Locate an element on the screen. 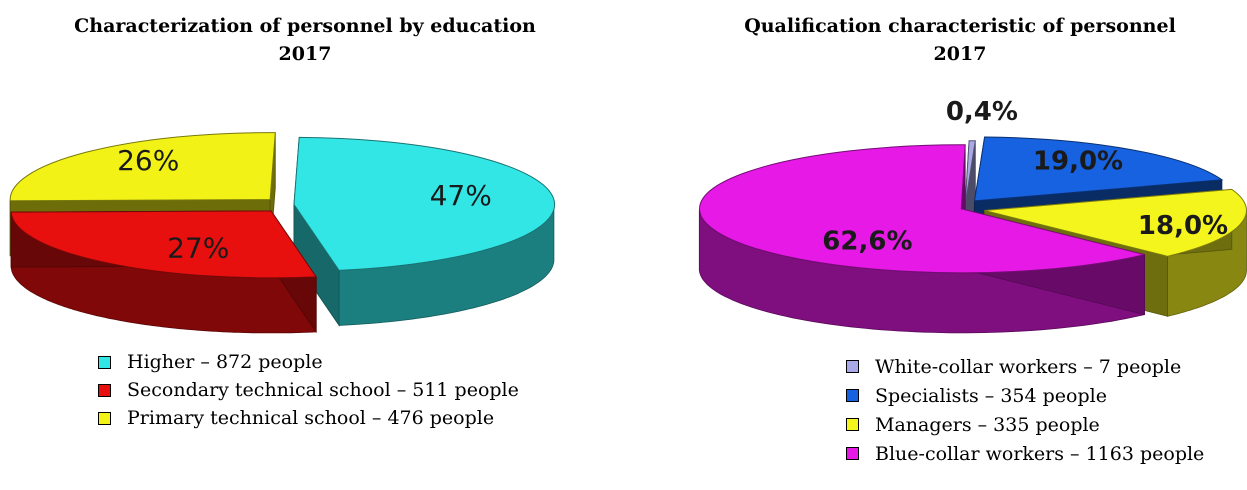  legend-item: Secondary technical school – 511 people is located at coordinates (308, 390).